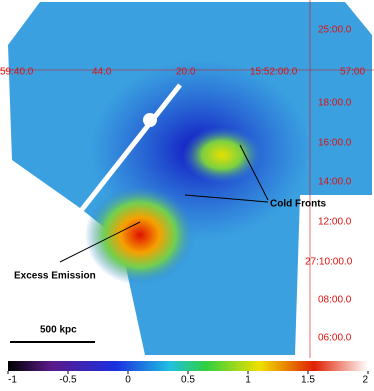  Describe the element at coordinates (128, 380) in the screenshot. I see `colorbar-tick-label: 0` at that location.